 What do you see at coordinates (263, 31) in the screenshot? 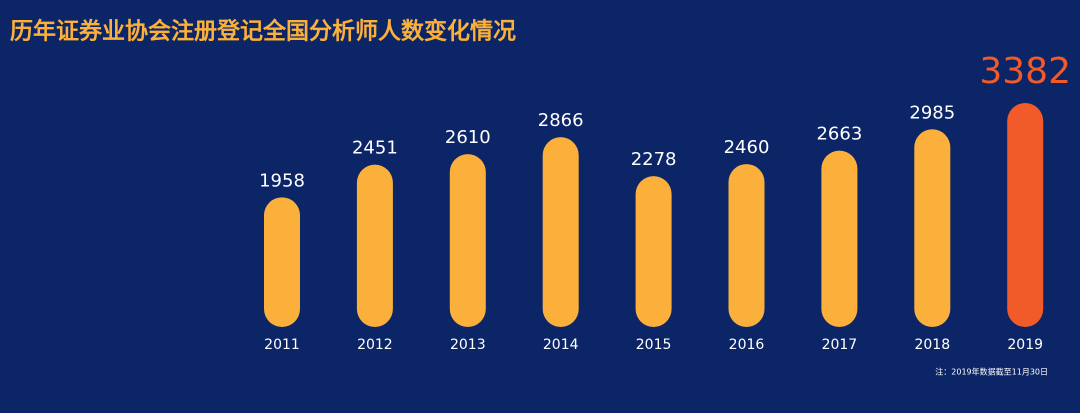
I see `chart-title: 历年证券业协会注册登记全国分析师人数变化情况` at bounding box center [263, 31].